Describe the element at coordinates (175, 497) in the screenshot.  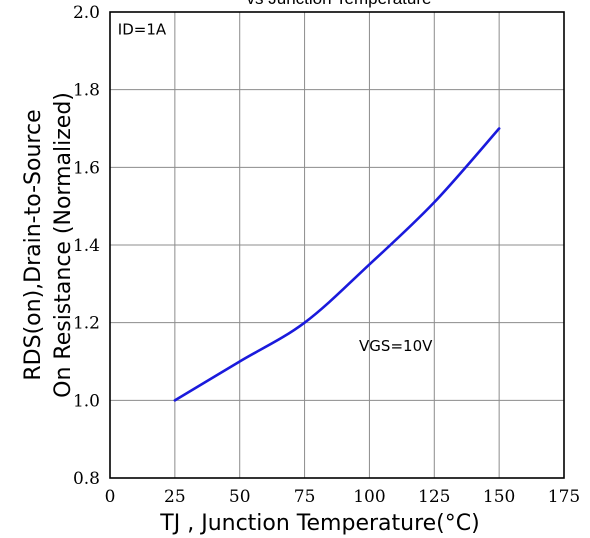
I see `x-tick-label: 25` at that location.